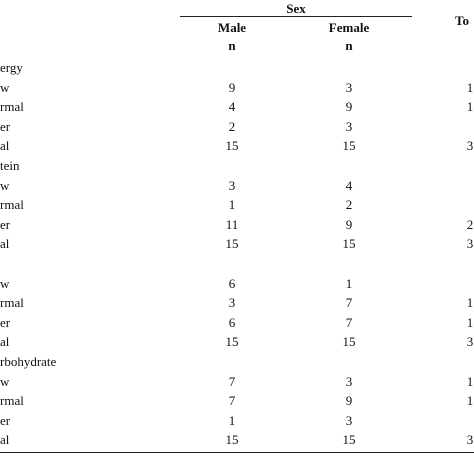  What do you see at coordinates (462, 20) in the screenshot?
I see `total-header: To` at bounding box center [462, 20].